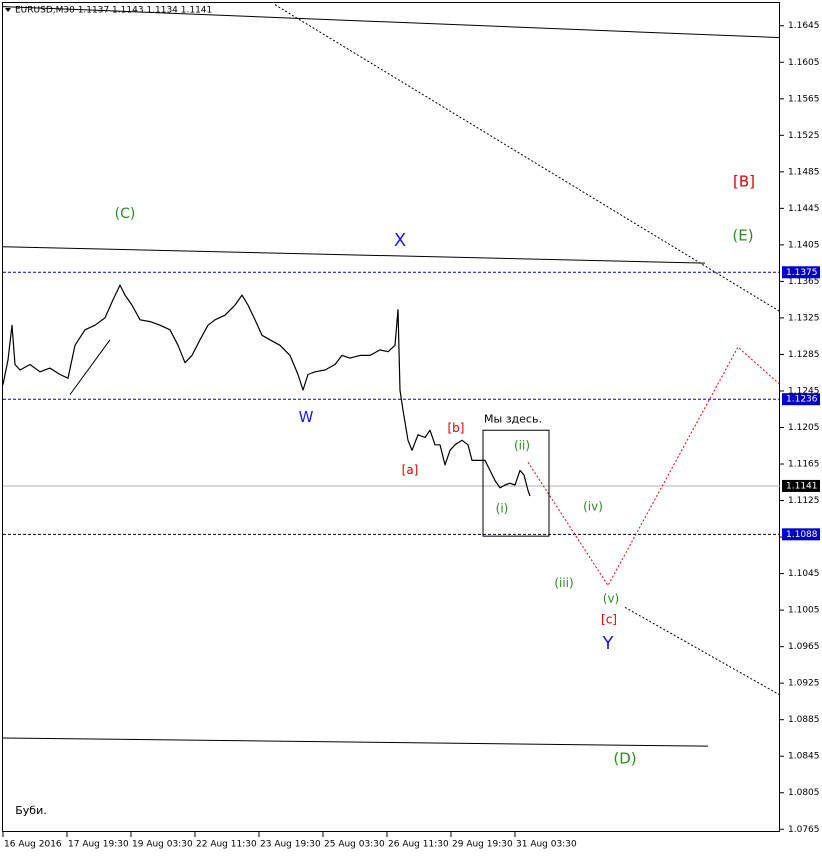  Describe the element at coordinates (804, 757) in the screenshot. I see `y-tick-label: 1.0845` at that location.